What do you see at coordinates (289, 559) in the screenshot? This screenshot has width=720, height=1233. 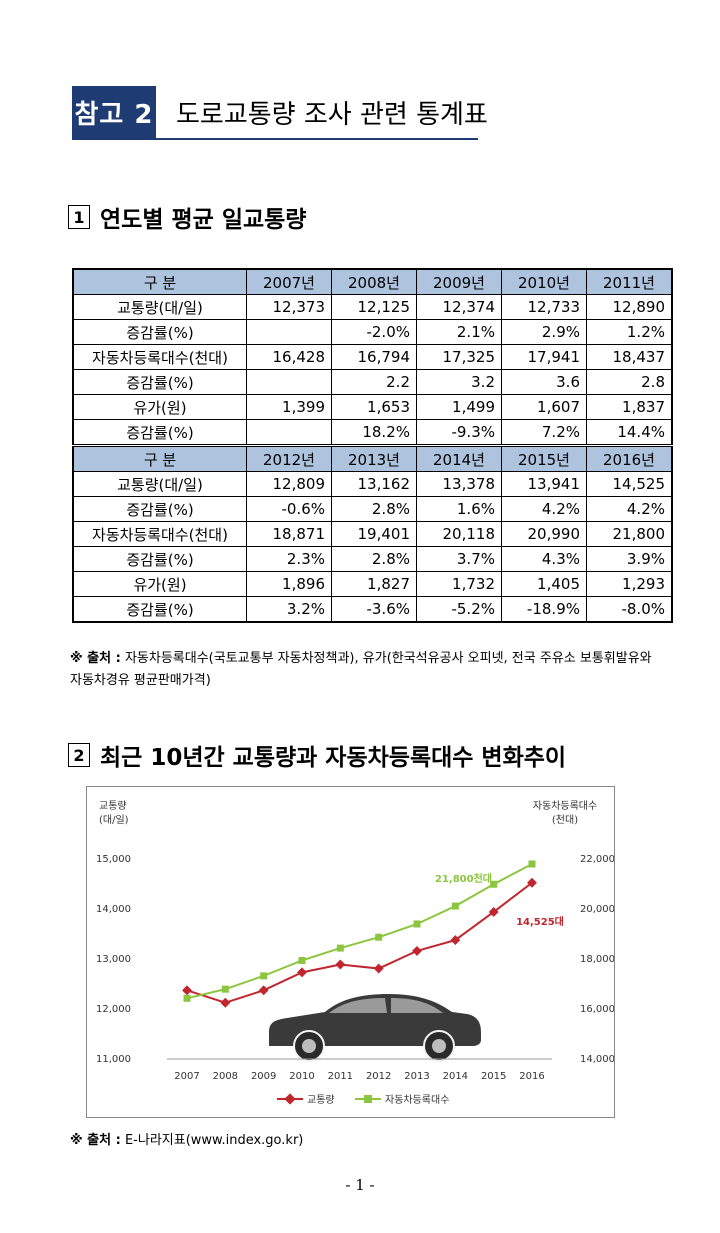 I see `value-cell: 2.3%` at bounding box center [289, 559].